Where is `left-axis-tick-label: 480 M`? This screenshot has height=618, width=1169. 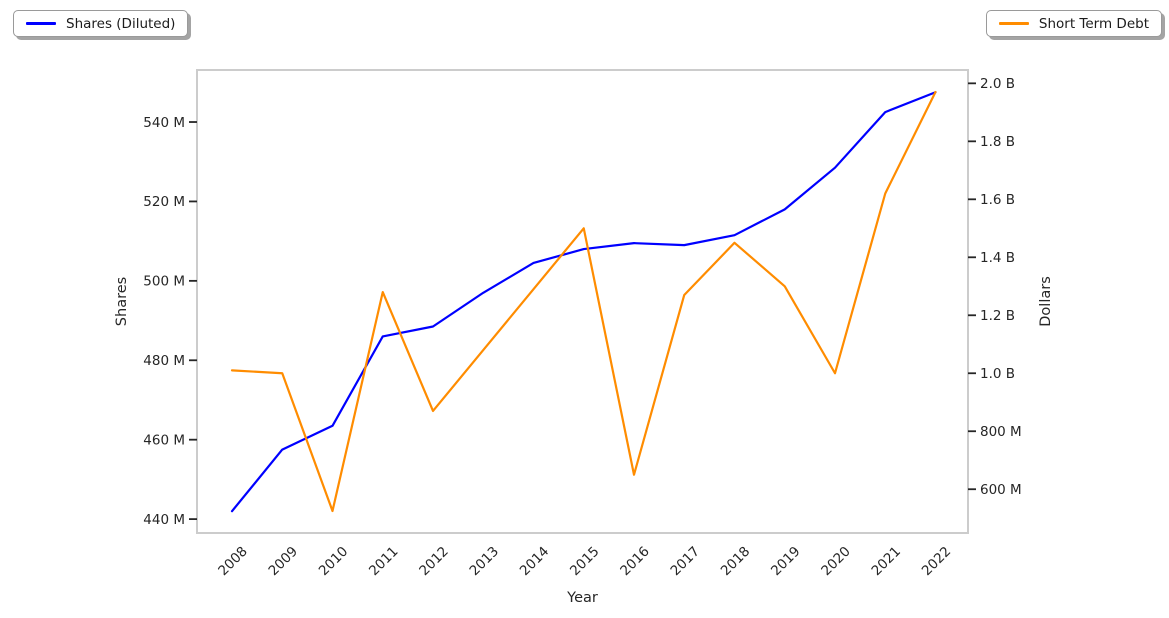 left-axis-tick-label: 480 M is located at coordinates (164, 361).